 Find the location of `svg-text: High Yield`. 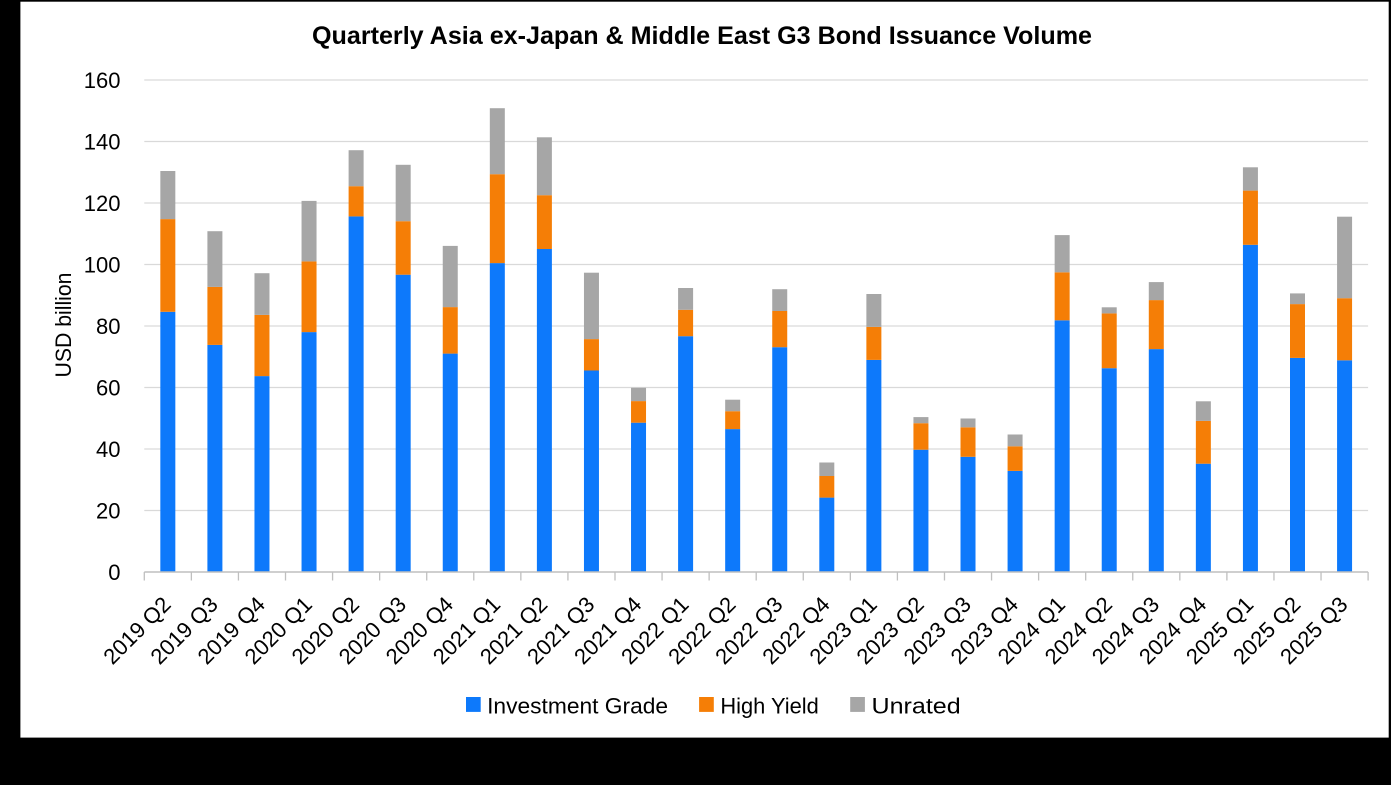

svg-text: High Yield is located at coordinates (769, 705).